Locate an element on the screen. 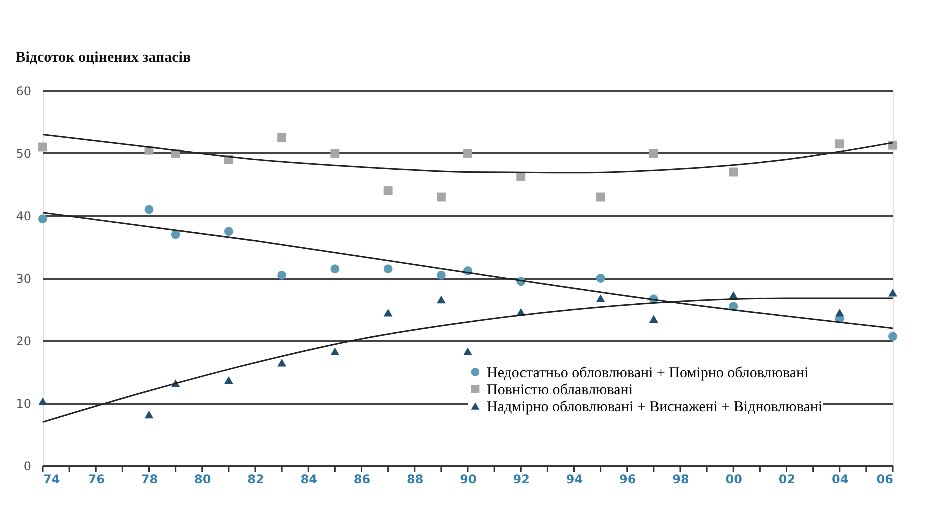  legend-label: Надмірно обловлювані + Виснажені + Відновлювані is located at coordinates (655, 407).